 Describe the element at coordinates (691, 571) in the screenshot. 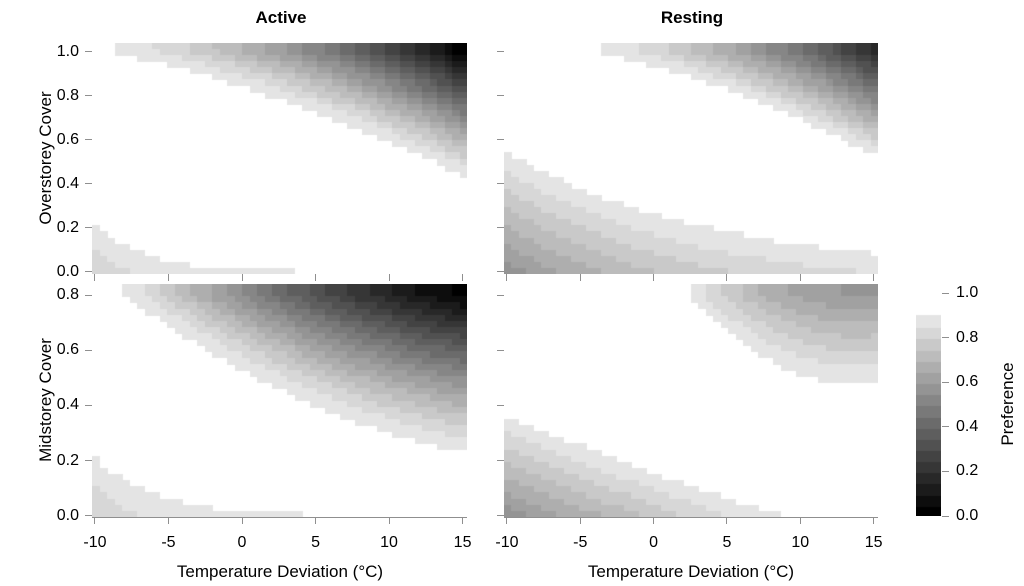

I see `x-axis-title-right: Temperature Deviation (°C)` at that location.